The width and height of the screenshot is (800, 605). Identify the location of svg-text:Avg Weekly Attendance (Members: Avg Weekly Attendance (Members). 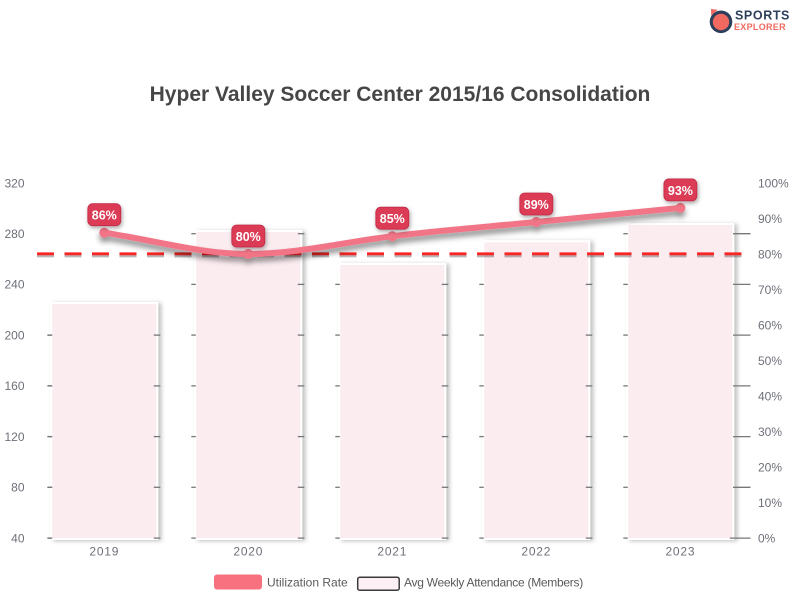
(493, 583).